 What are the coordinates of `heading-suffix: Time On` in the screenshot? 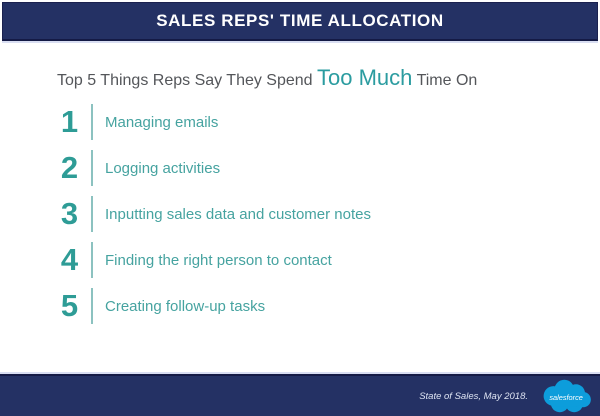 It's located at (445, 80).